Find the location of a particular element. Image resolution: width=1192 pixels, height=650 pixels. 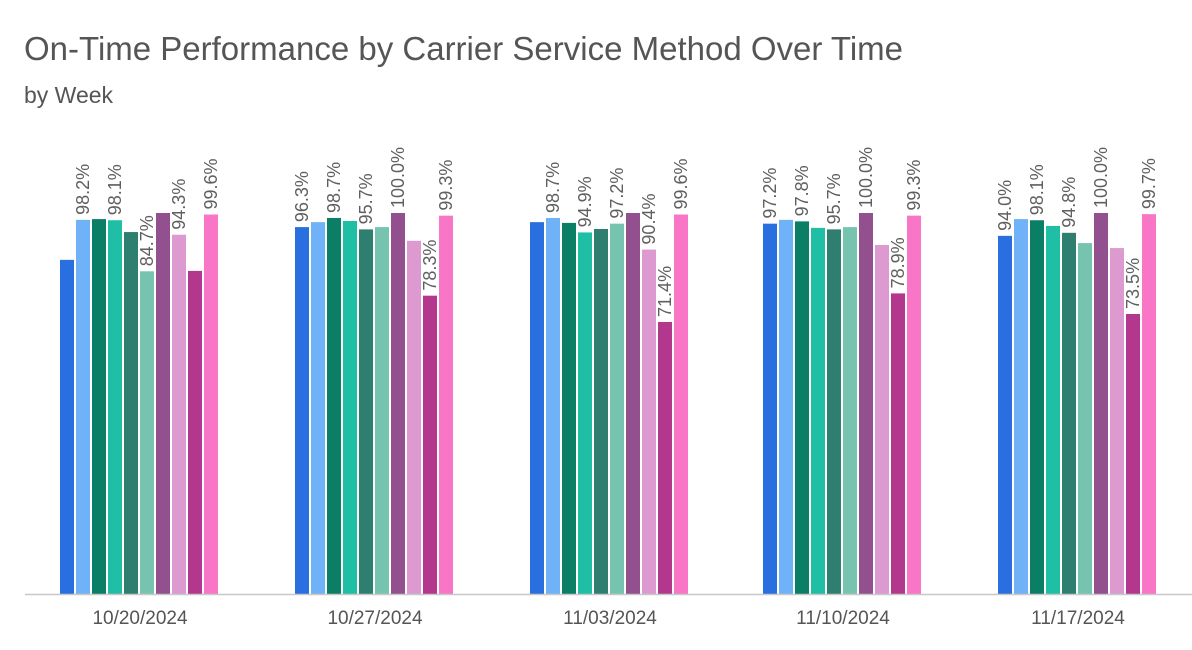

data-label: 97.8% is located at coordinates (802, 190).